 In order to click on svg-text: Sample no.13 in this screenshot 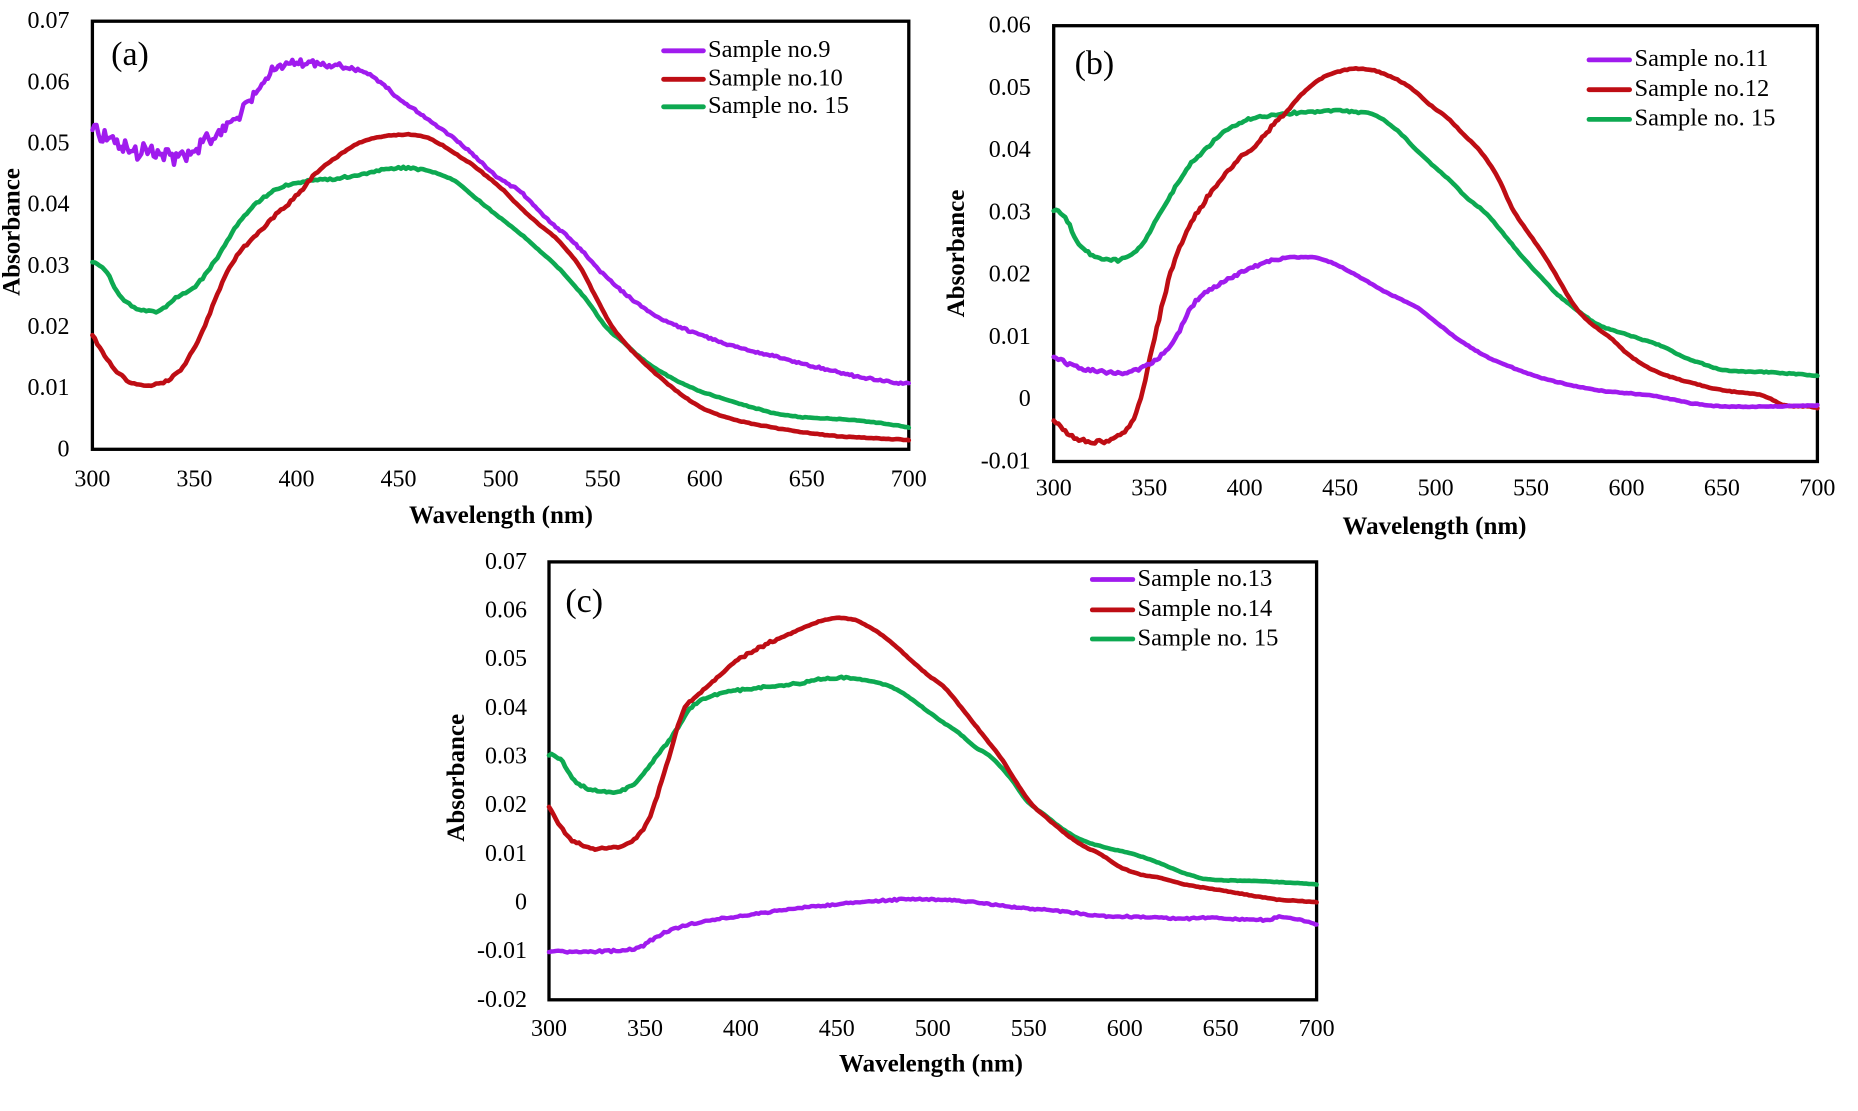, I will do `click(1205, 578)`.